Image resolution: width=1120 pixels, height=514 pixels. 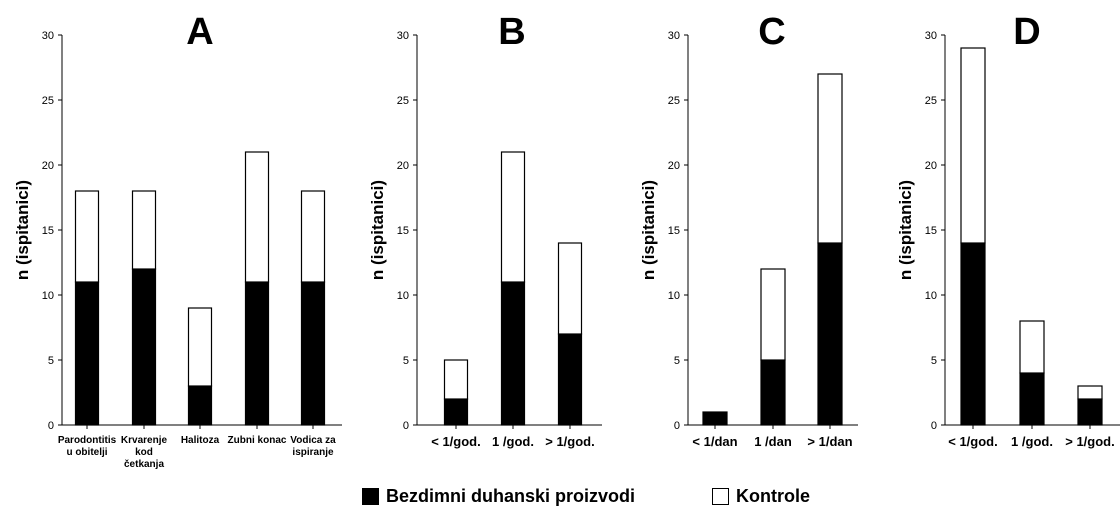 I want to click on x-tick-label-line: > 1/god., so click(x=569, y=441).